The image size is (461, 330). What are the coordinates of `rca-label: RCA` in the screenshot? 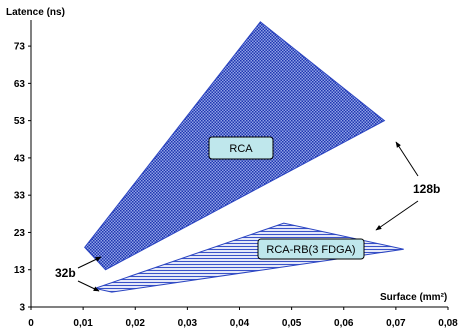 It's located at (241, 149).